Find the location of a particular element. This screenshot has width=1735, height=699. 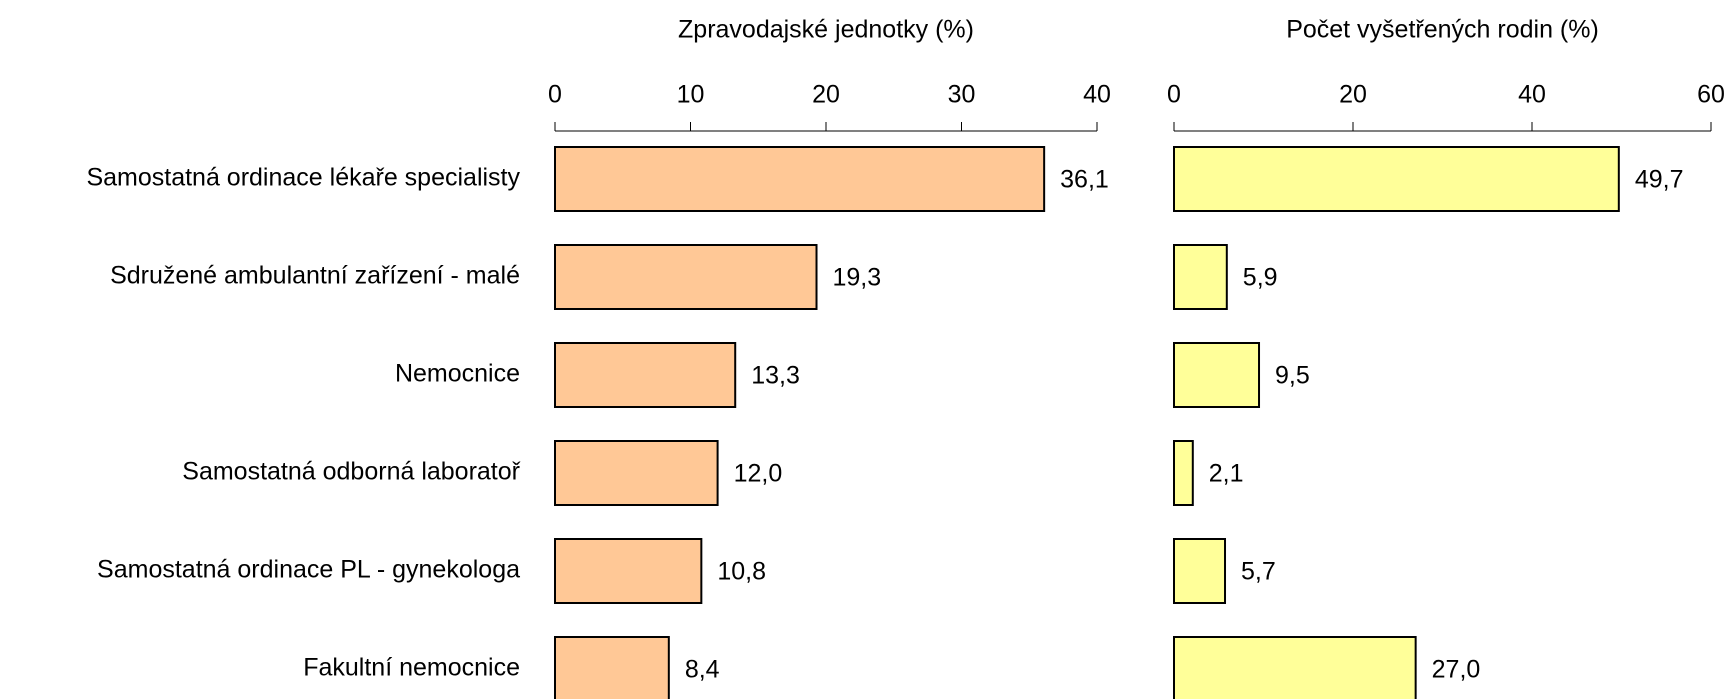

x-tick-label: 60 is located at coordinates (1711, 95).